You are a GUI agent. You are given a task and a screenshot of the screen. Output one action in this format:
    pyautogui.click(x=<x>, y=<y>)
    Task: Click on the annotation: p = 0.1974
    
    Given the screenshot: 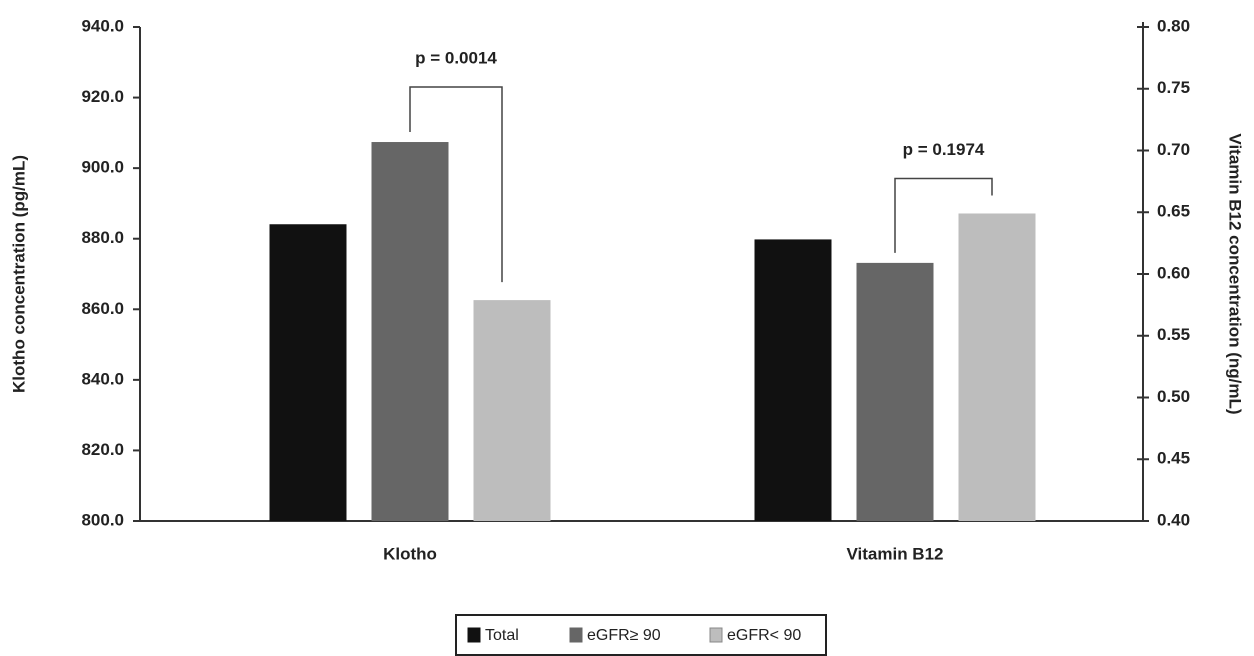 What is the action you would take?
    pyautogui.click(x=944, y=149)
    